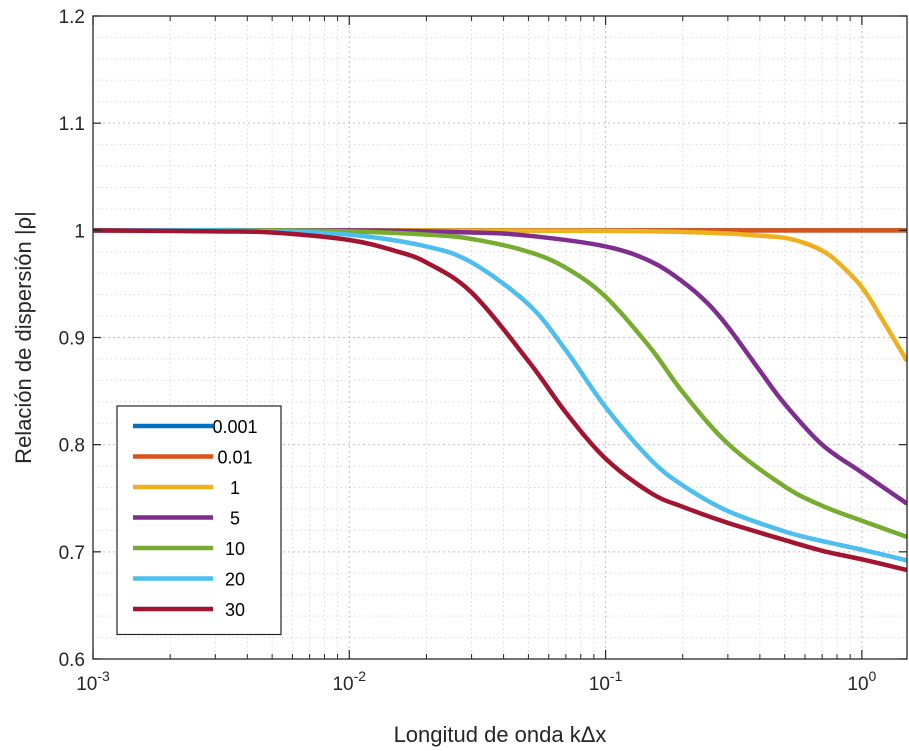  What do you see at coordinates (72, 124) in the screenshot?
I see `y-tick-label: 1.1` at bounding box center [72, 124].